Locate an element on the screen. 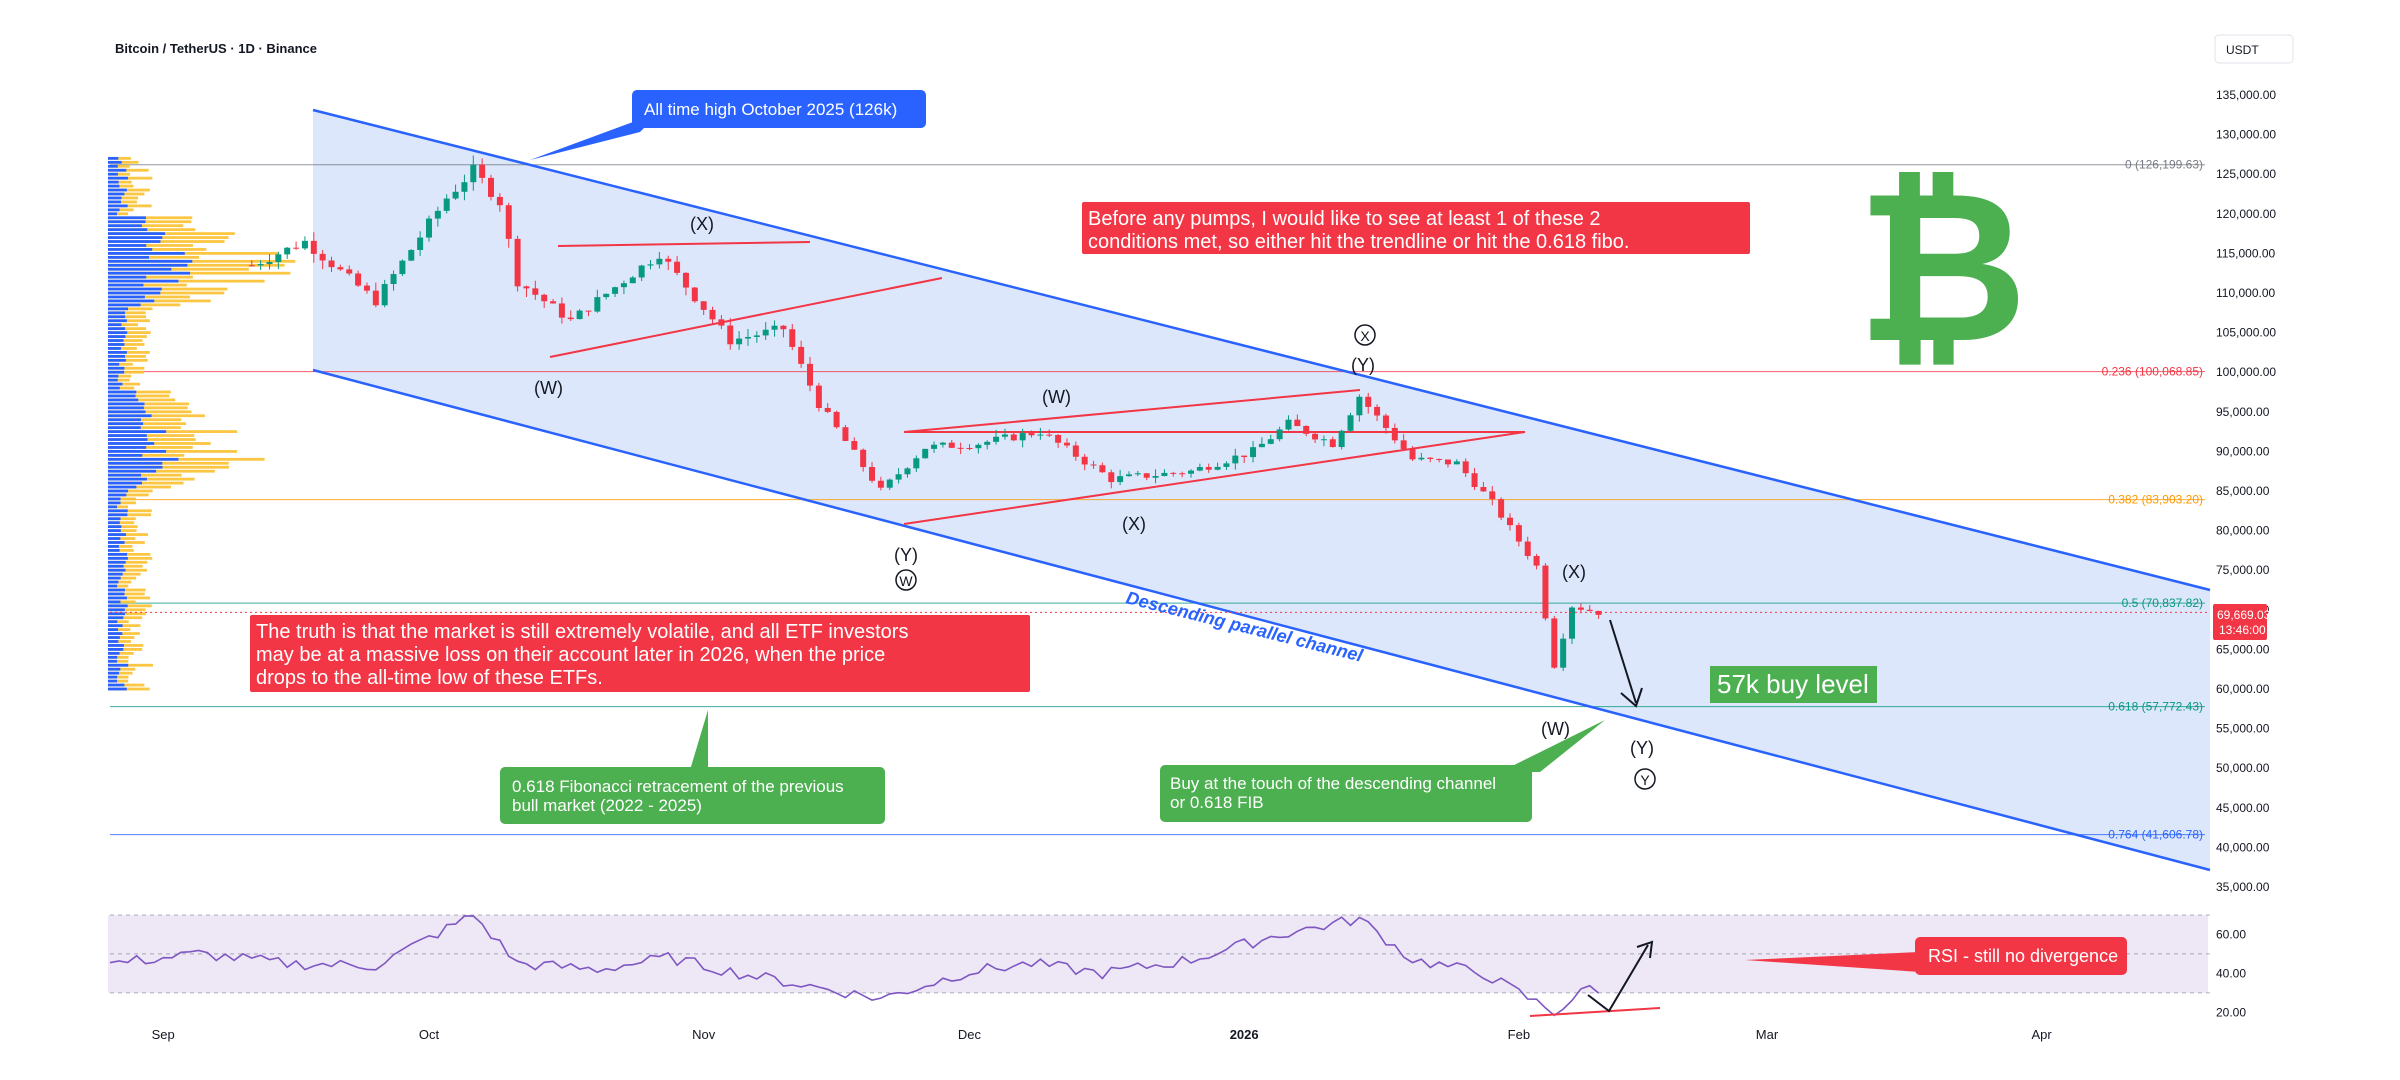 This screenshot has height=1080, width=2400. price-tick-label: 50,000.00 is located at coordinates (2243, 768).